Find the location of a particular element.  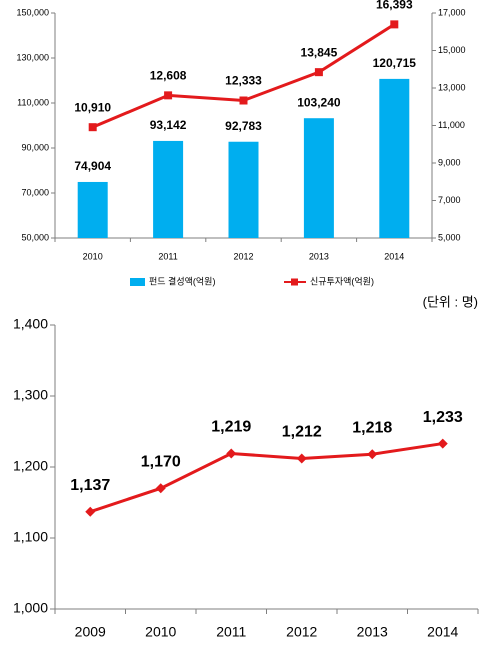

chart2-x-tick-label: 2011 is located at coordinates (231, 632).